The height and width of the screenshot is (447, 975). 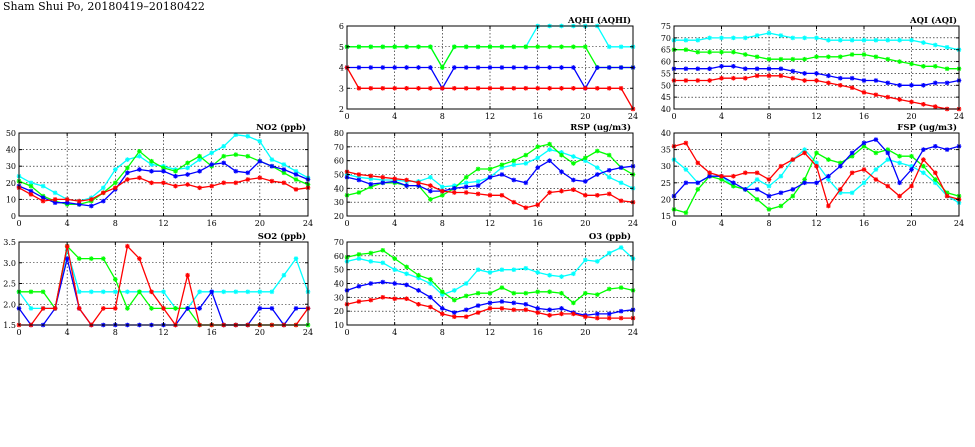 I want to click on y-tick-label: 1.5, so click(x=9, y=325).